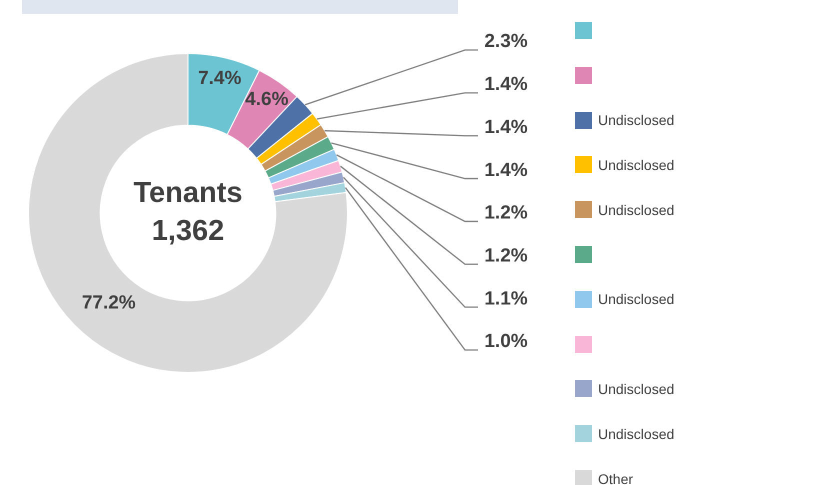 The width and height of the screenshot is (829, 485). I want to click on data-label: 1.0%, so click(506, 341).